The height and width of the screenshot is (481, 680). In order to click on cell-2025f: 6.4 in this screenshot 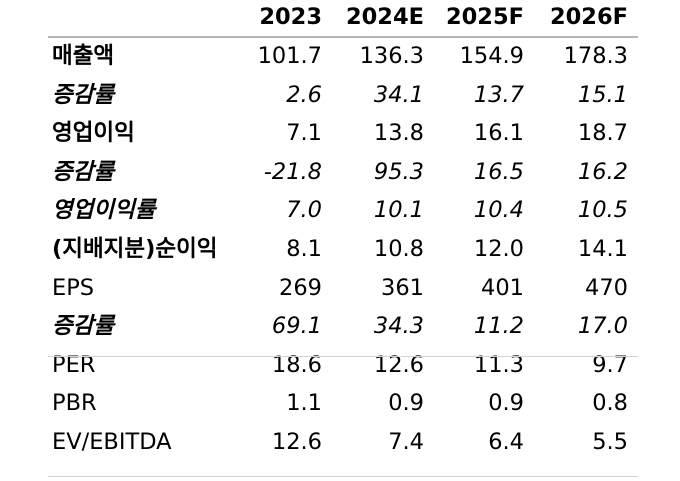, I will do `click(506, 441)`.